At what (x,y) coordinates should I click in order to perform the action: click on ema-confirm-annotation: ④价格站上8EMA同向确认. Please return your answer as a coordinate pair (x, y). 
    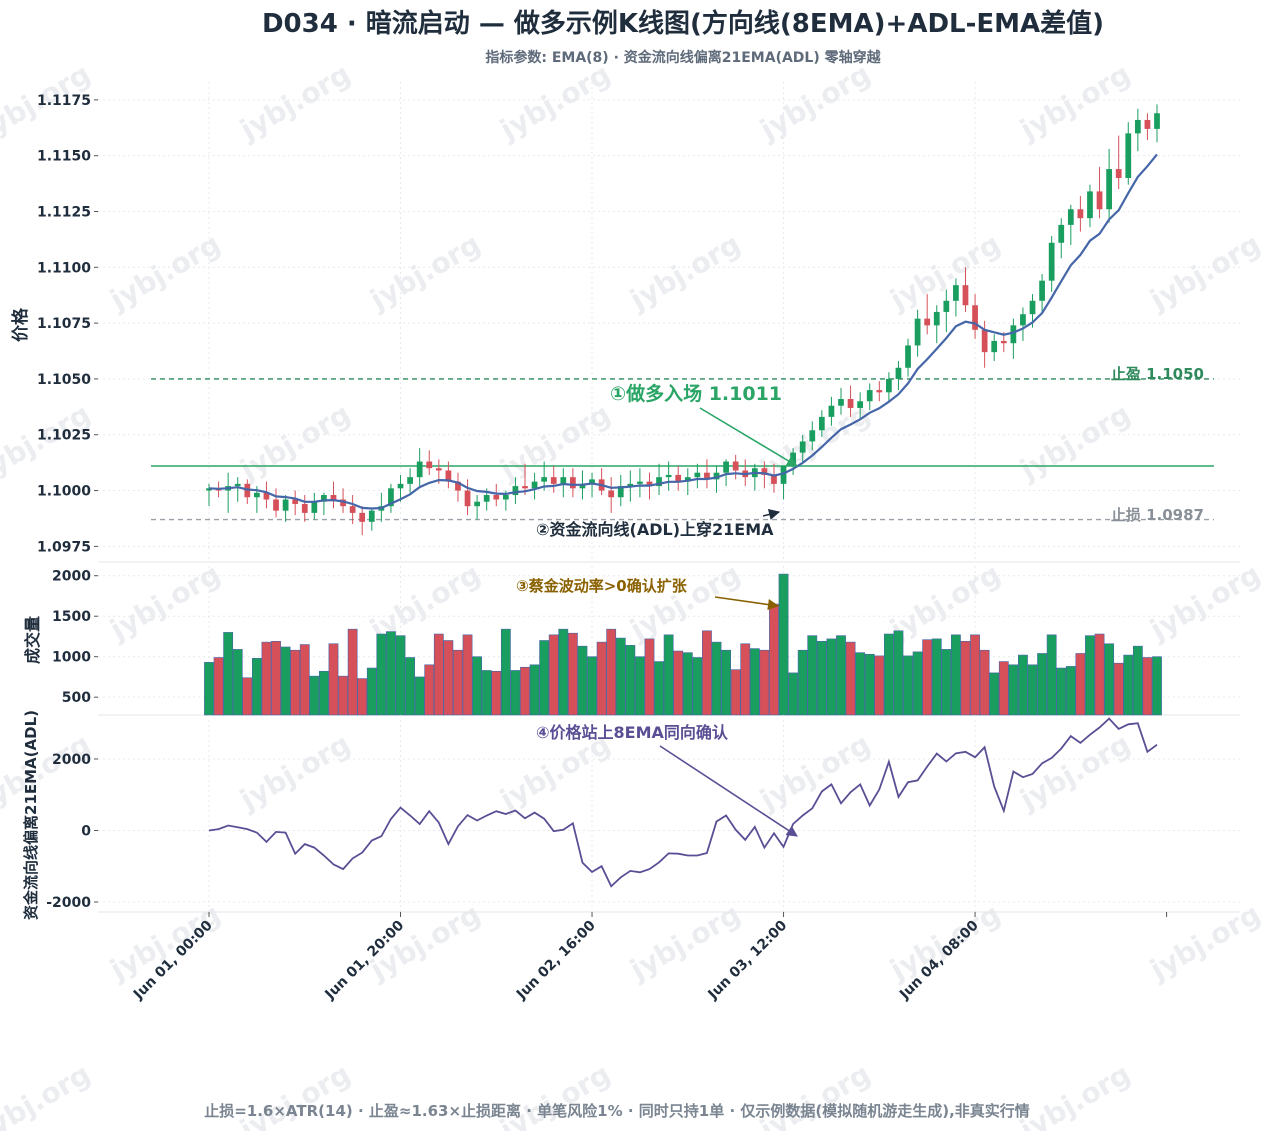
    Looking at the image, I should click on (632, 732).